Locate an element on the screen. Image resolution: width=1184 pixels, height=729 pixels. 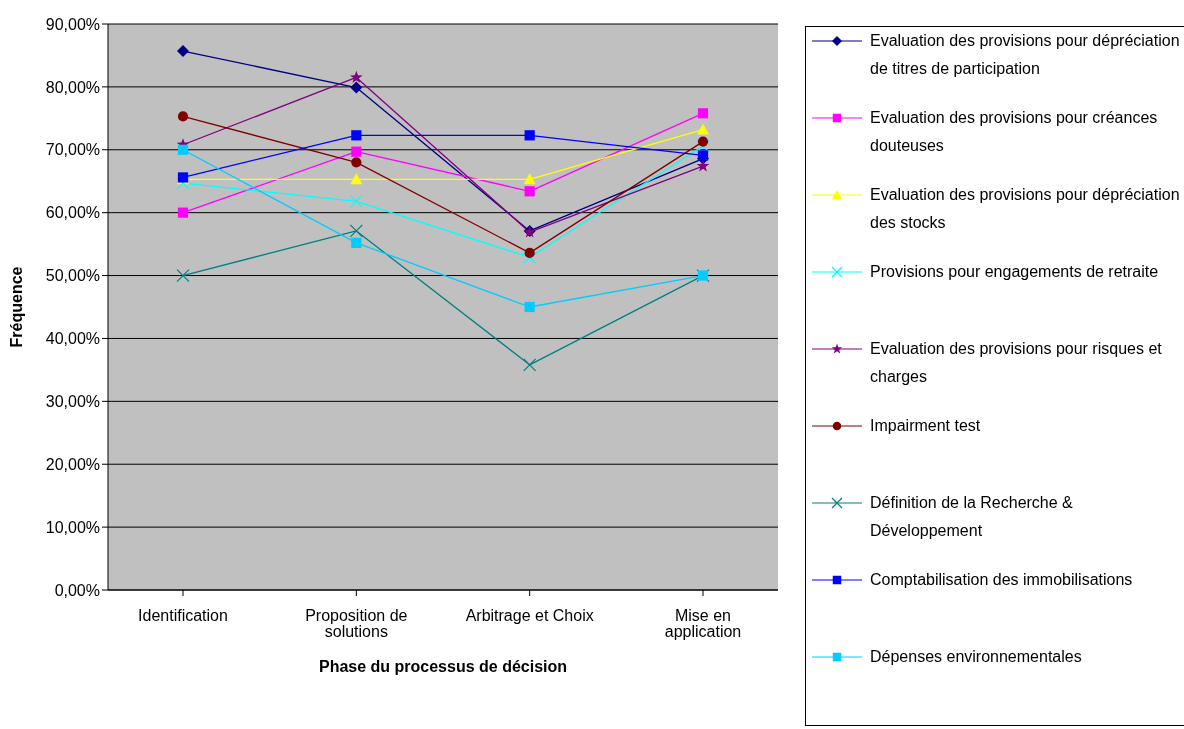
x-tick-label: Arbitrage et Choix is located at coordinates (529, 616).